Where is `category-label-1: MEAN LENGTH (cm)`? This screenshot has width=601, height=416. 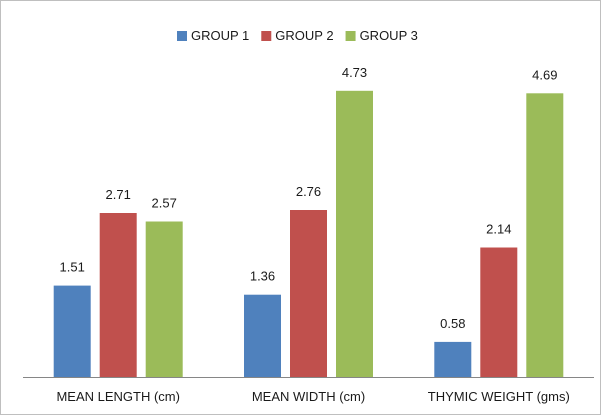
category-label-1: MEAN LENGTH (cm) is located at coordinates (118, 396).